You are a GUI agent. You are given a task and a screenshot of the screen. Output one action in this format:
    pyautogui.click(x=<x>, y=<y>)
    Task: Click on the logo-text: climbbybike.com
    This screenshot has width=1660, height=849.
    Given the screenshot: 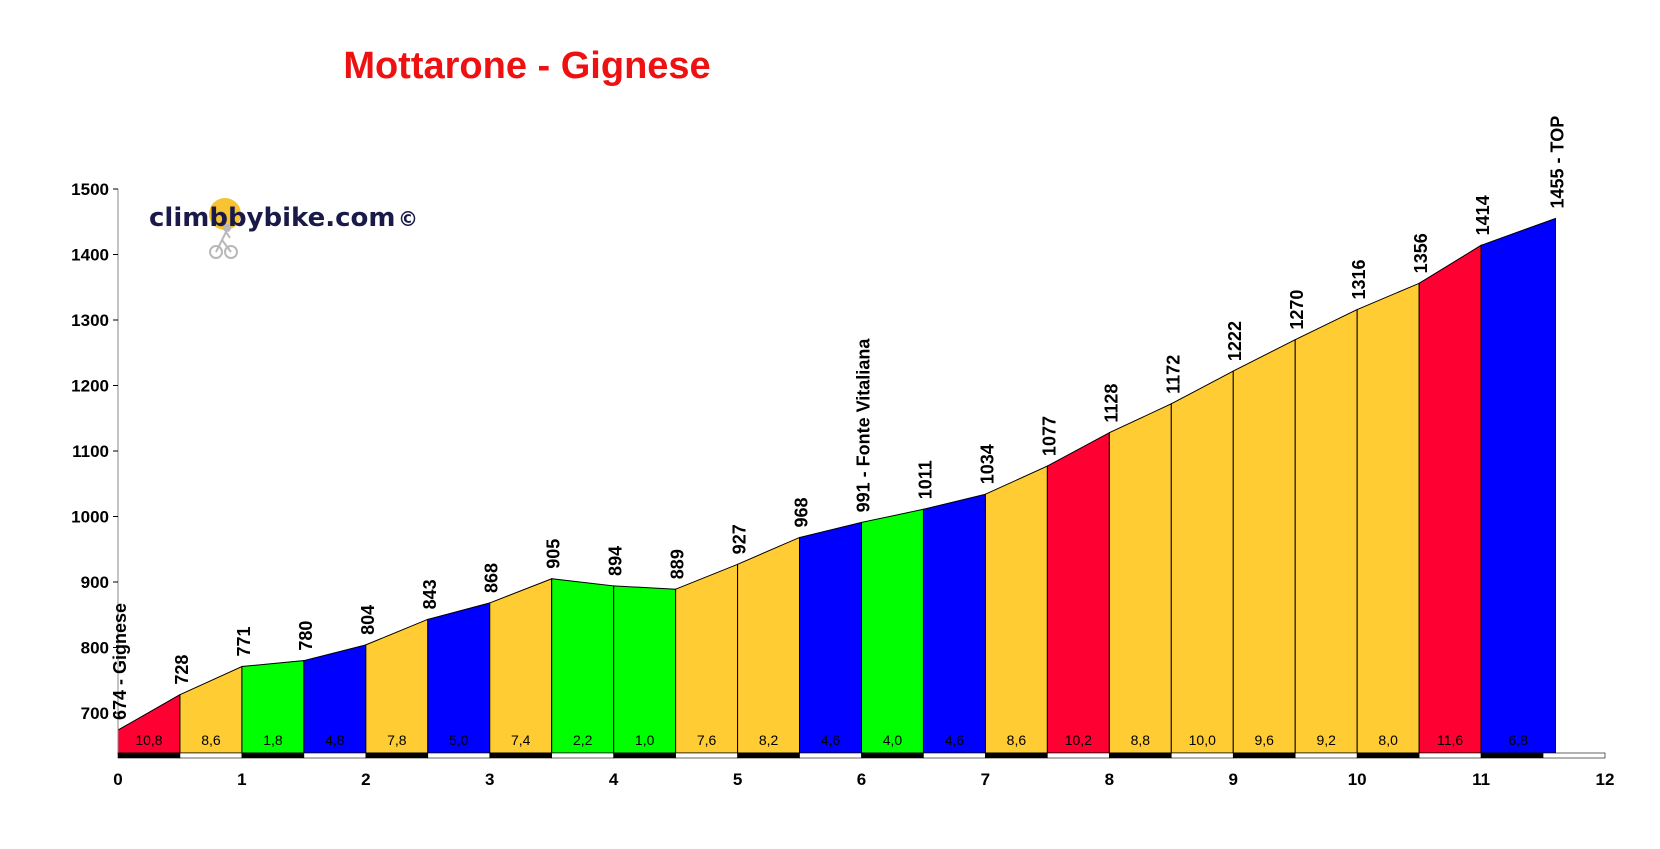 What is the action you would take?
    pyautogui.click(x=272, y=218)
    